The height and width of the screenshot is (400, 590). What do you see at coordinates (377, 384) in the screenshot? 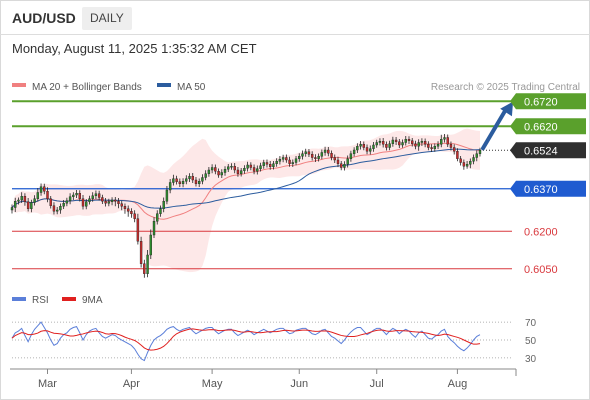
I see `x-tick-label-Jul: Jul` at bounding box center [377, 384].